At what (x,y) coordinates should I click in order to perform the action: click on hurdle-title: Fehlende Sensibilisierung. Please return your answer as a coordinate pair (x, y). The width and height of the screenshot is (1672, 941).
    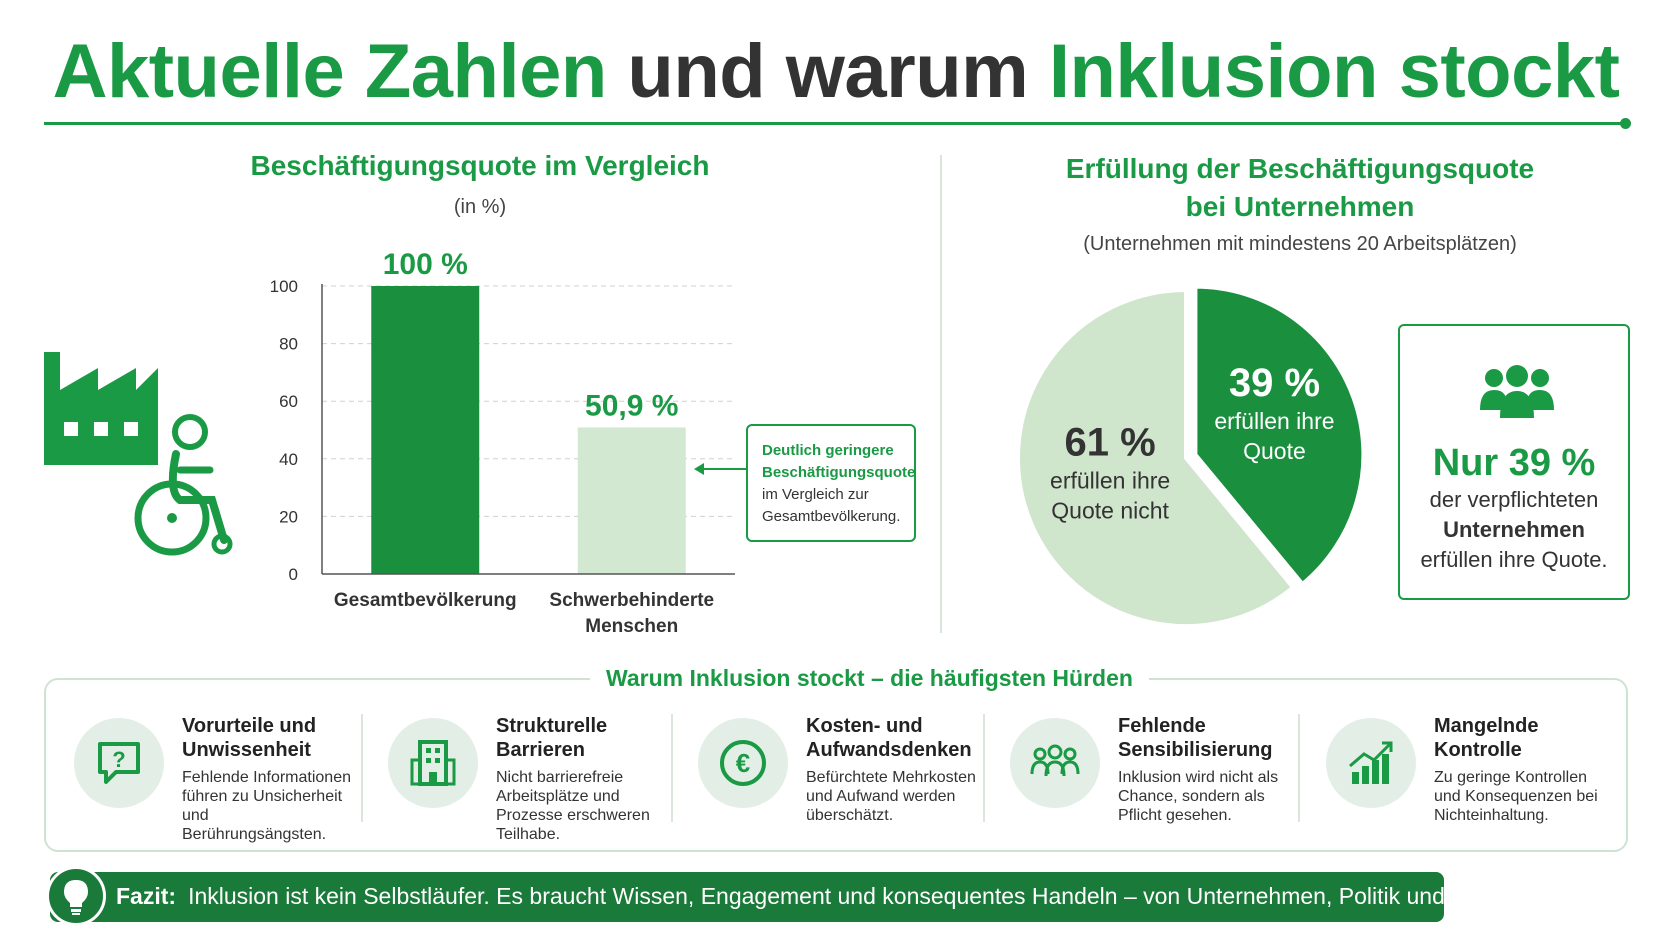
    Looking at the image, I should click on (1195, 738).